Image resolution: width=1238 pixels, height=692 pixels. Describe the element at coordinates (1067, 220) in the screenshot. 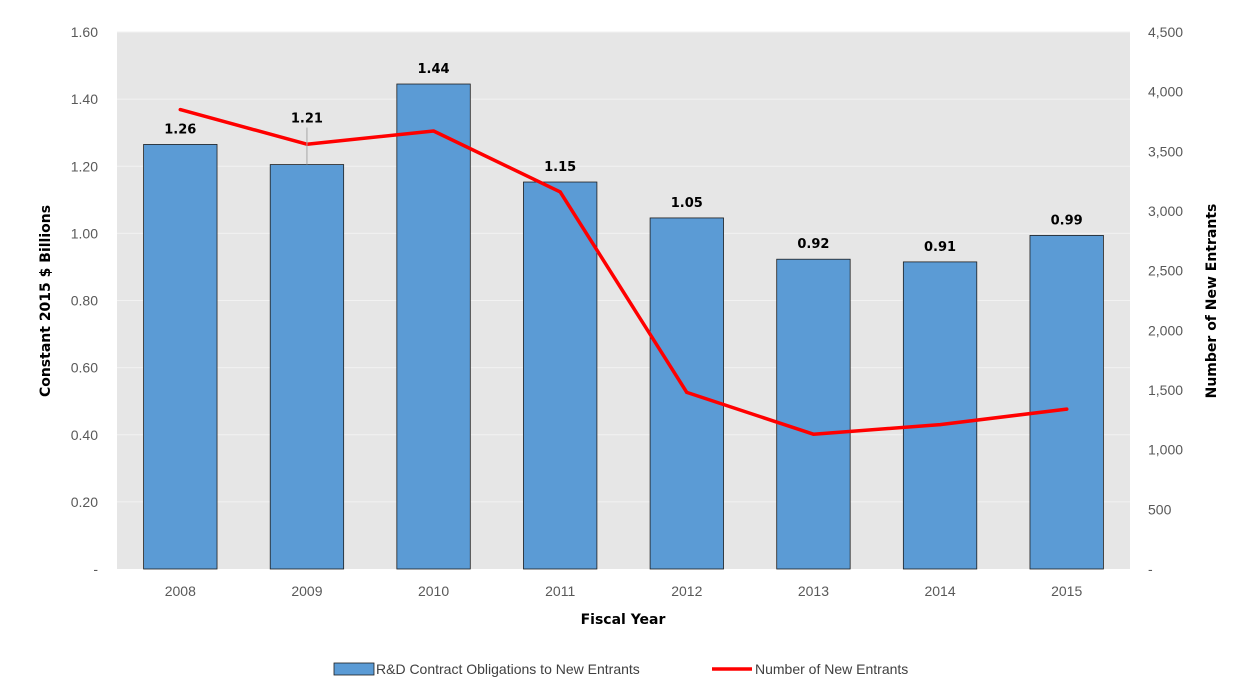

I see `bar-data-label: 0.99` at that location.